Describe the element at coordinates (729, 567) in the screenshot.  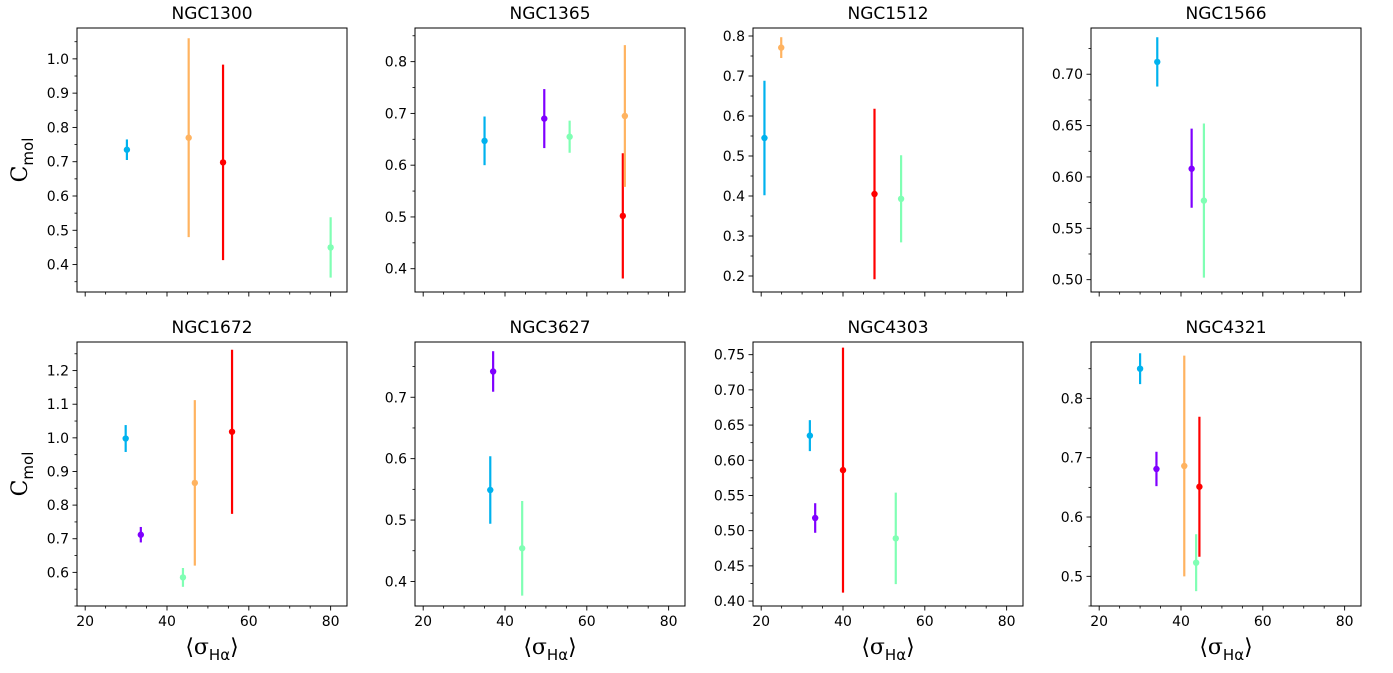
I see `y-tick-label: 0.45` at that location.